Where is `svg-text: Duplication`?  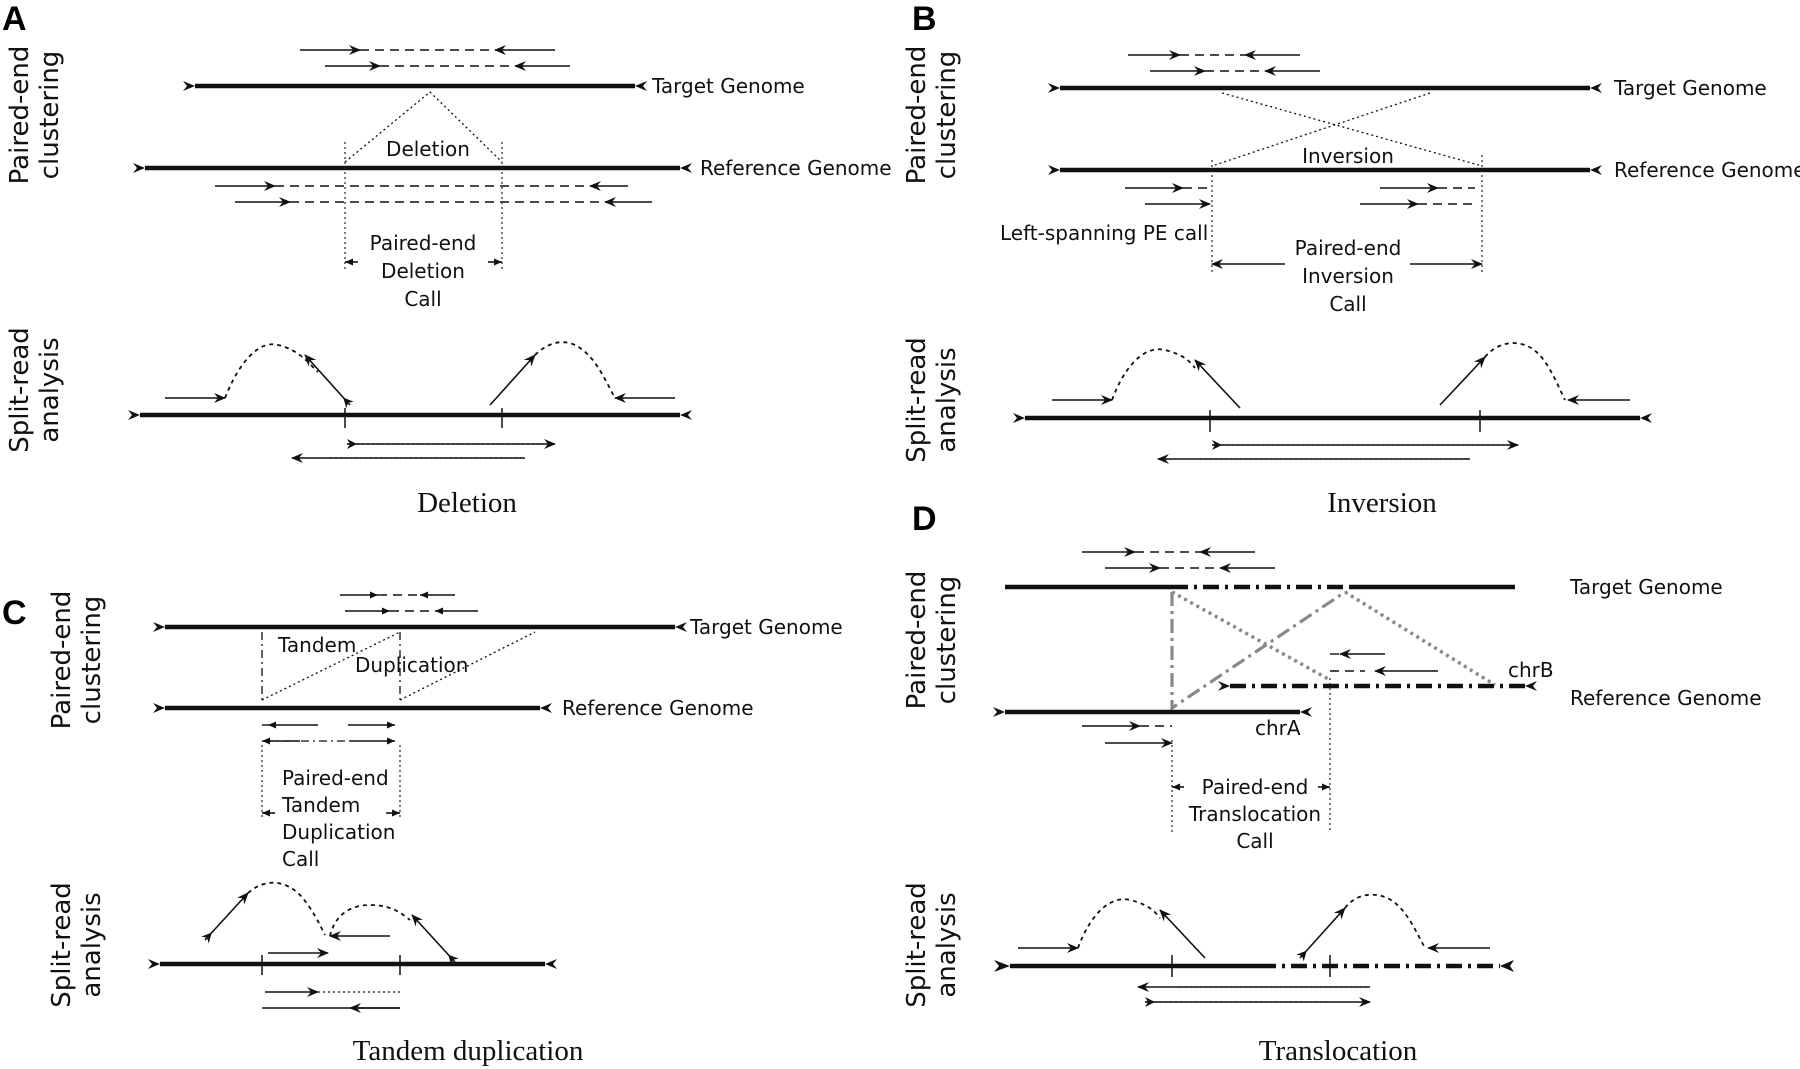 svg-text: Duplication is located at coordinates (338, 832).